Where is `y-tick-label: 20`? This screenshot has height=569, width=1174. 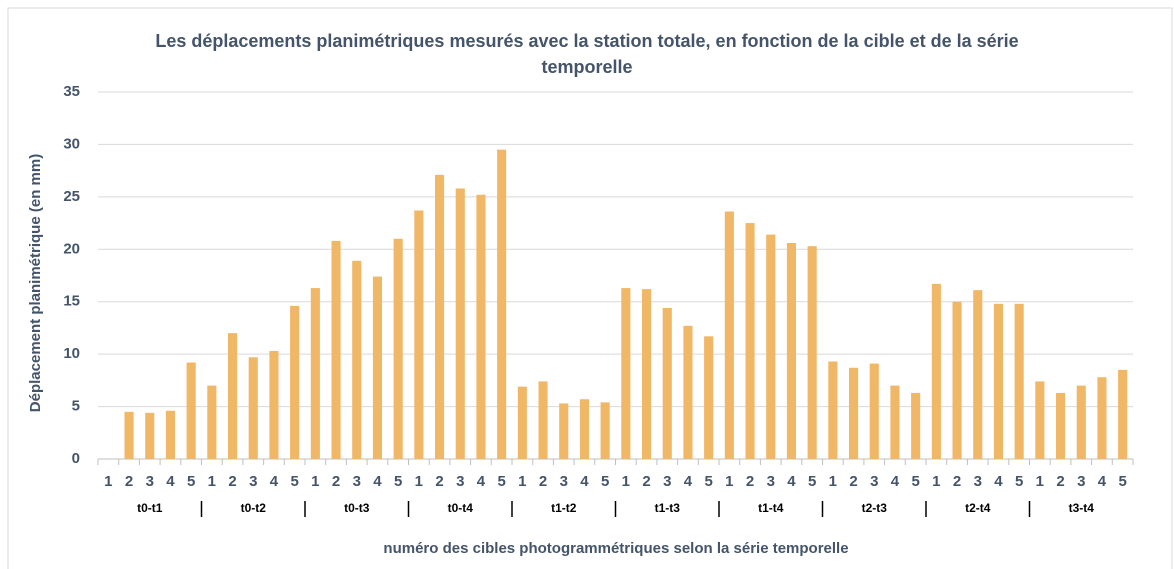
y-tick-label: 20 is located at coordinates (71, 248).